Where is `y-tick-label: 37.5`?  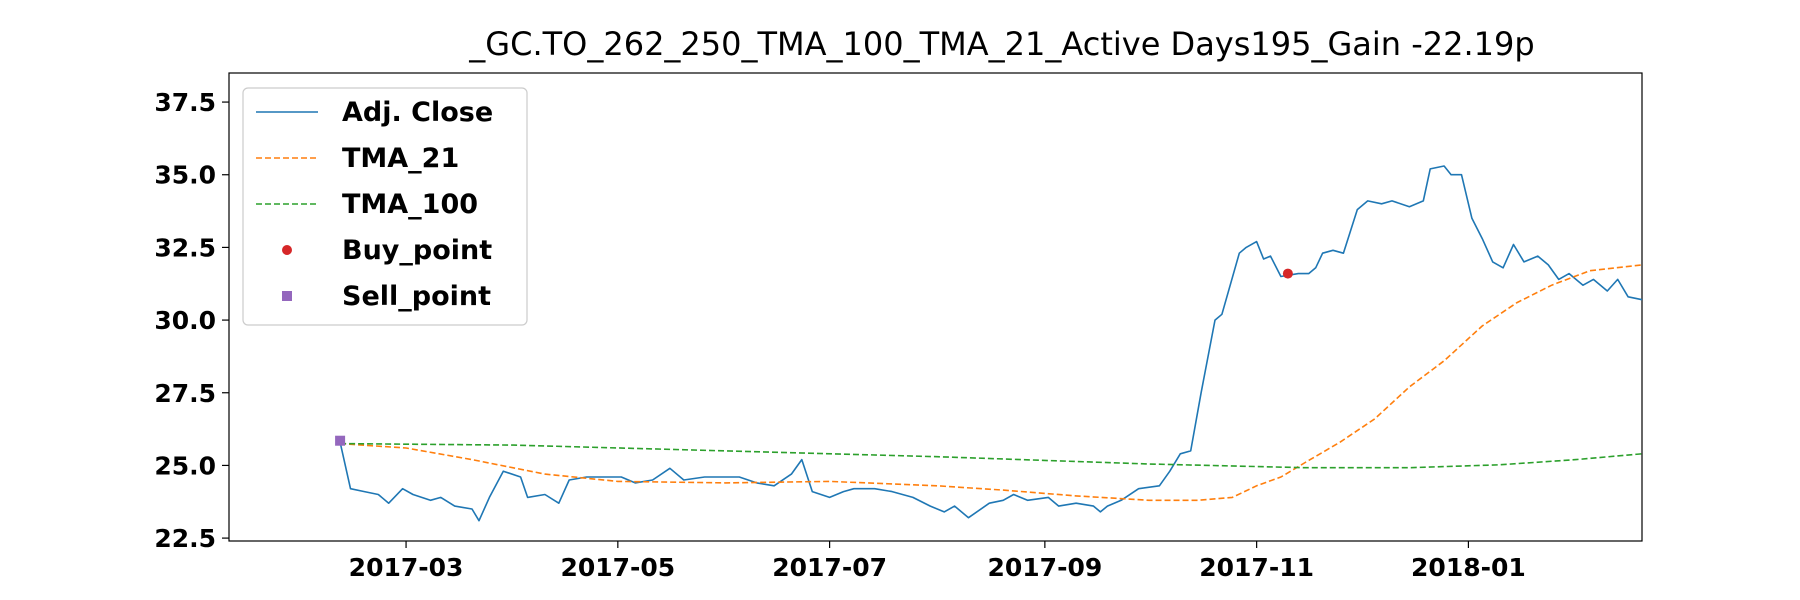
y-tick-label: 37.5 is located at coordinates (185, 102).